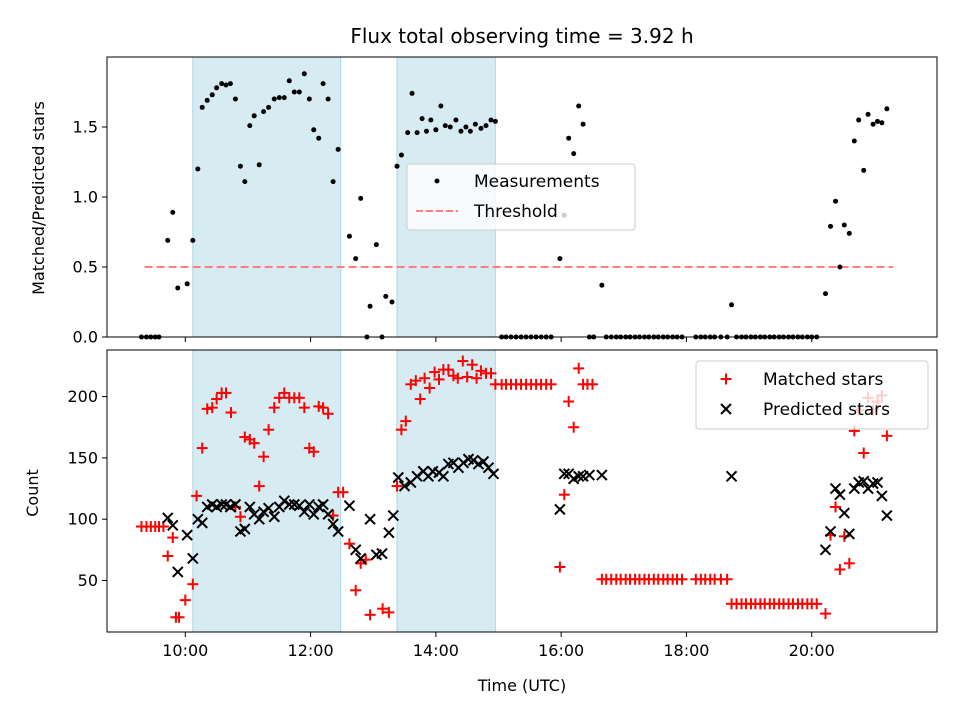  I want to click on bottom-x-ticks: 10:00 12:00 14:00 16:00 18:00 20:00, so click(498, 646).